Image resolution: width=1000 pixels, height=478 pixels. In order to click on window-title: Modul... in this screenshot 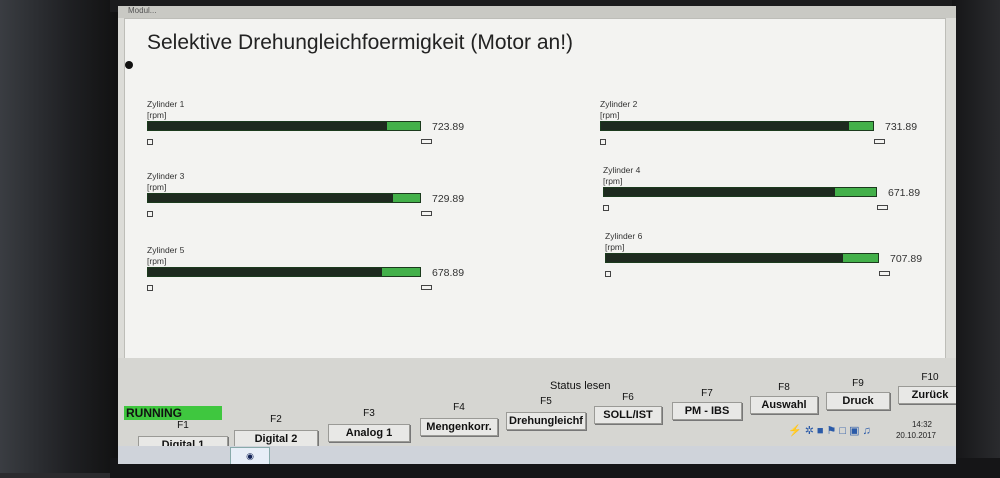, I will do `click(142, 10)`.